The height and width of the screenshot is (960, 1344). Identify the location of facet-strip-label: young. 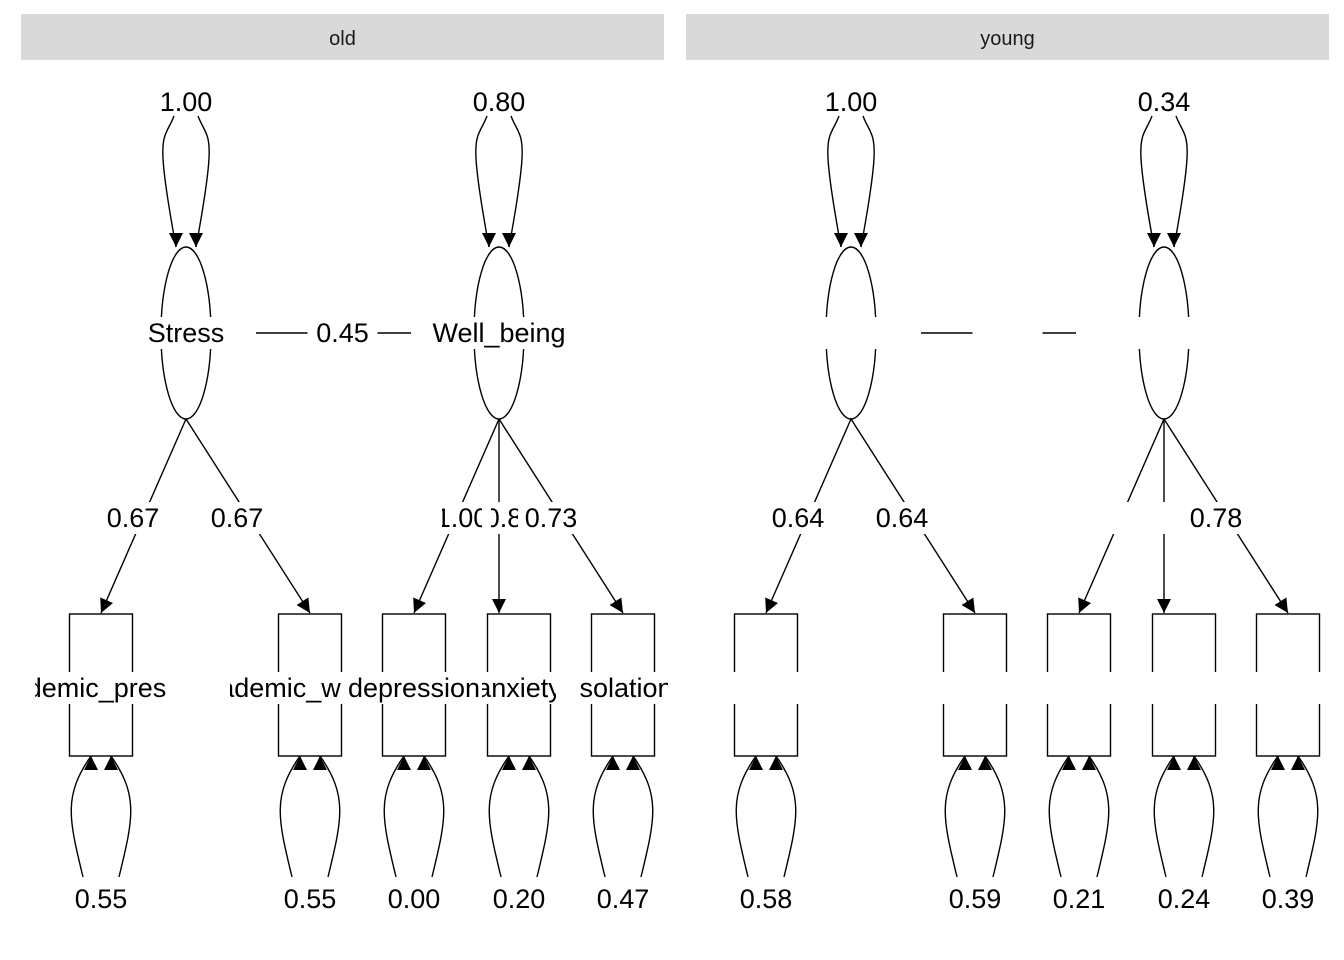
(1007, 39).